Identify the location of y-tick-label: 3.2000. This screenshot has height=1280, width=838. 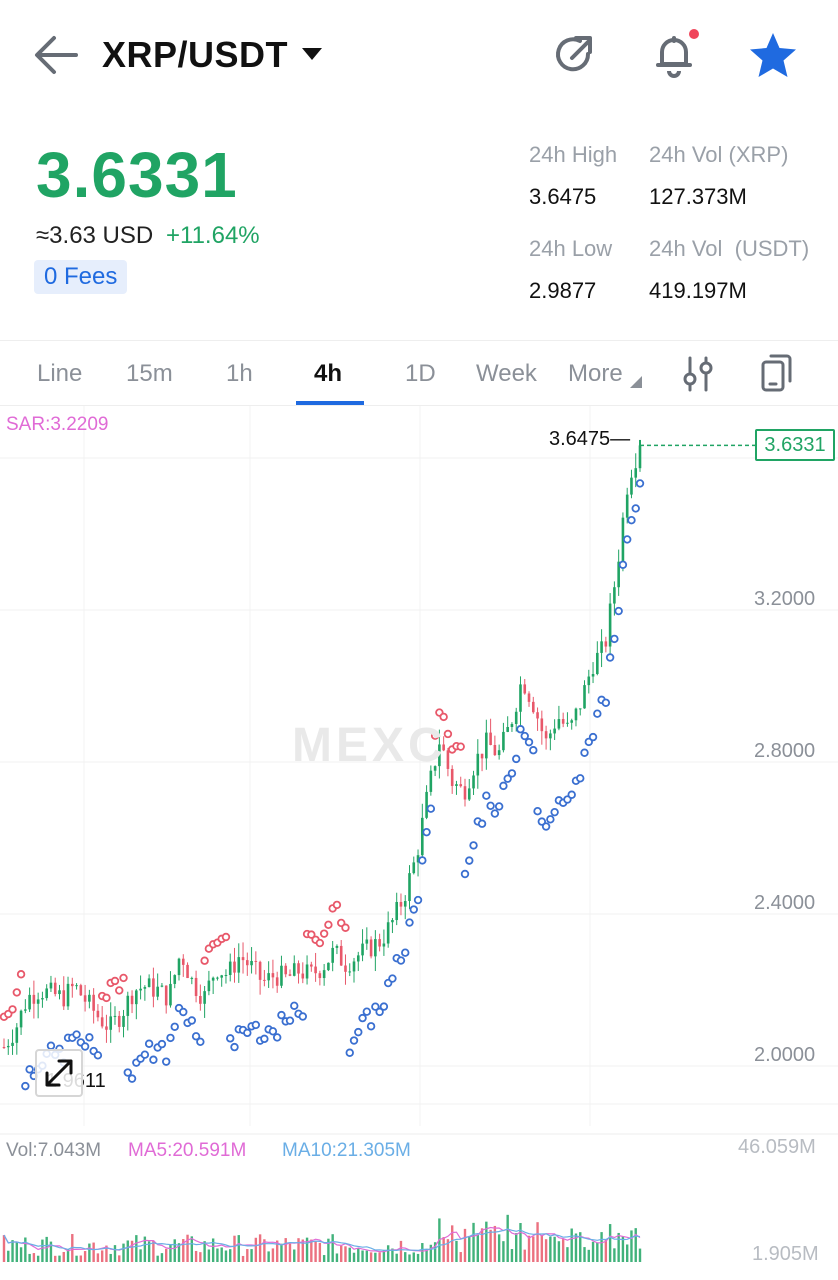
(785, 599).